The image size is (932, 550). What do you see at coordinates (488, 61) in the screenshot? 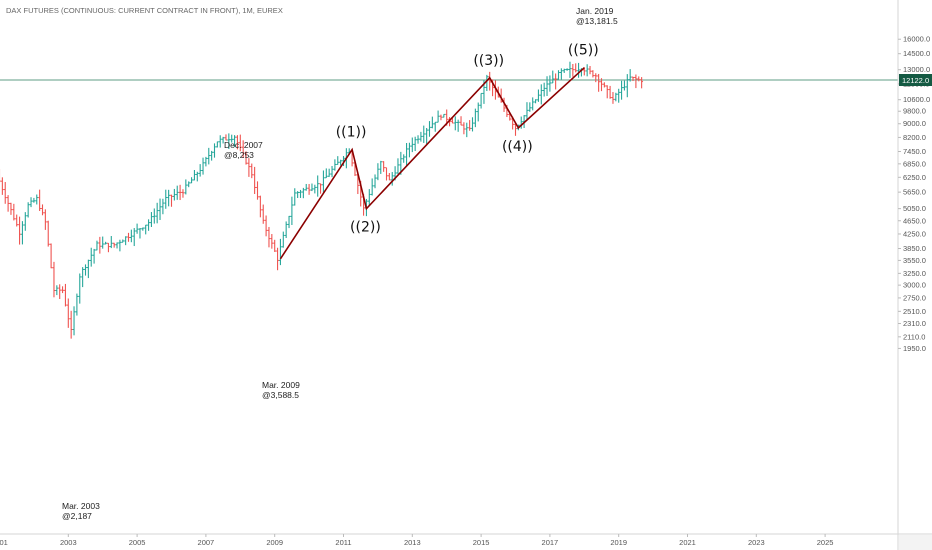
I see `wave-label: ((3))` at bounding box center [488, 61].